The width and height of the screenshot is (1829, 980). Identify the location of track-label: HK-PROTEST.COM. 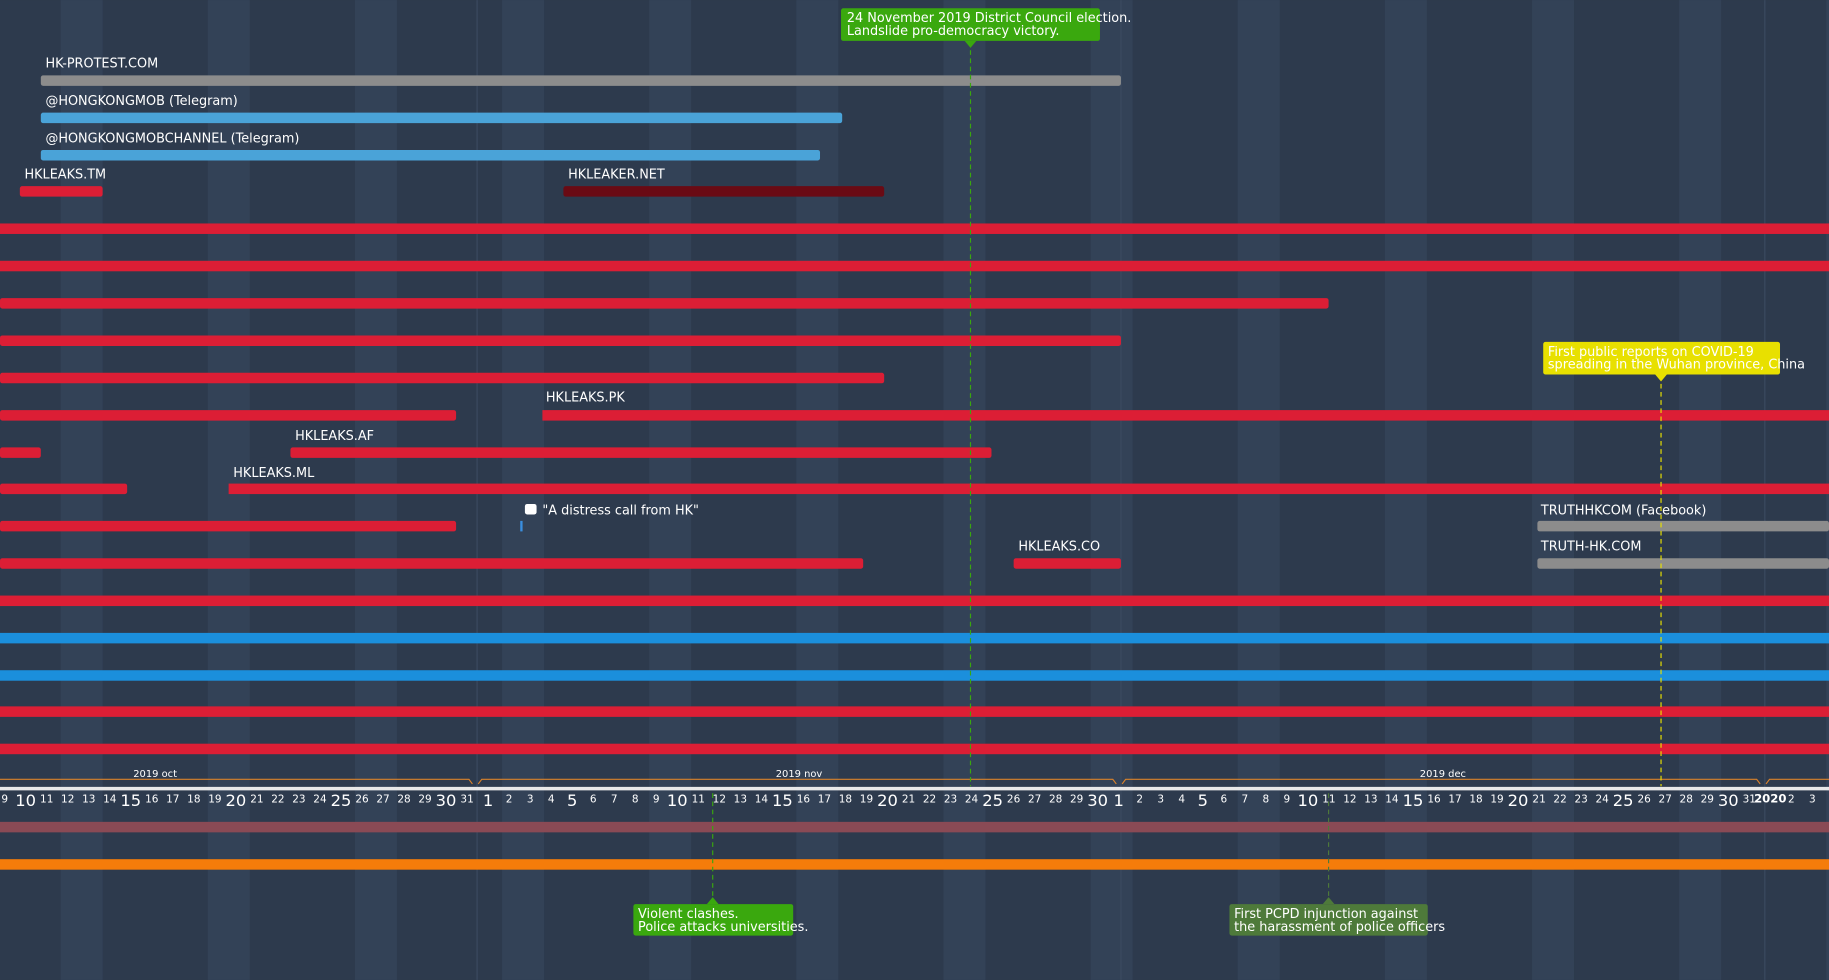
(101, 64).